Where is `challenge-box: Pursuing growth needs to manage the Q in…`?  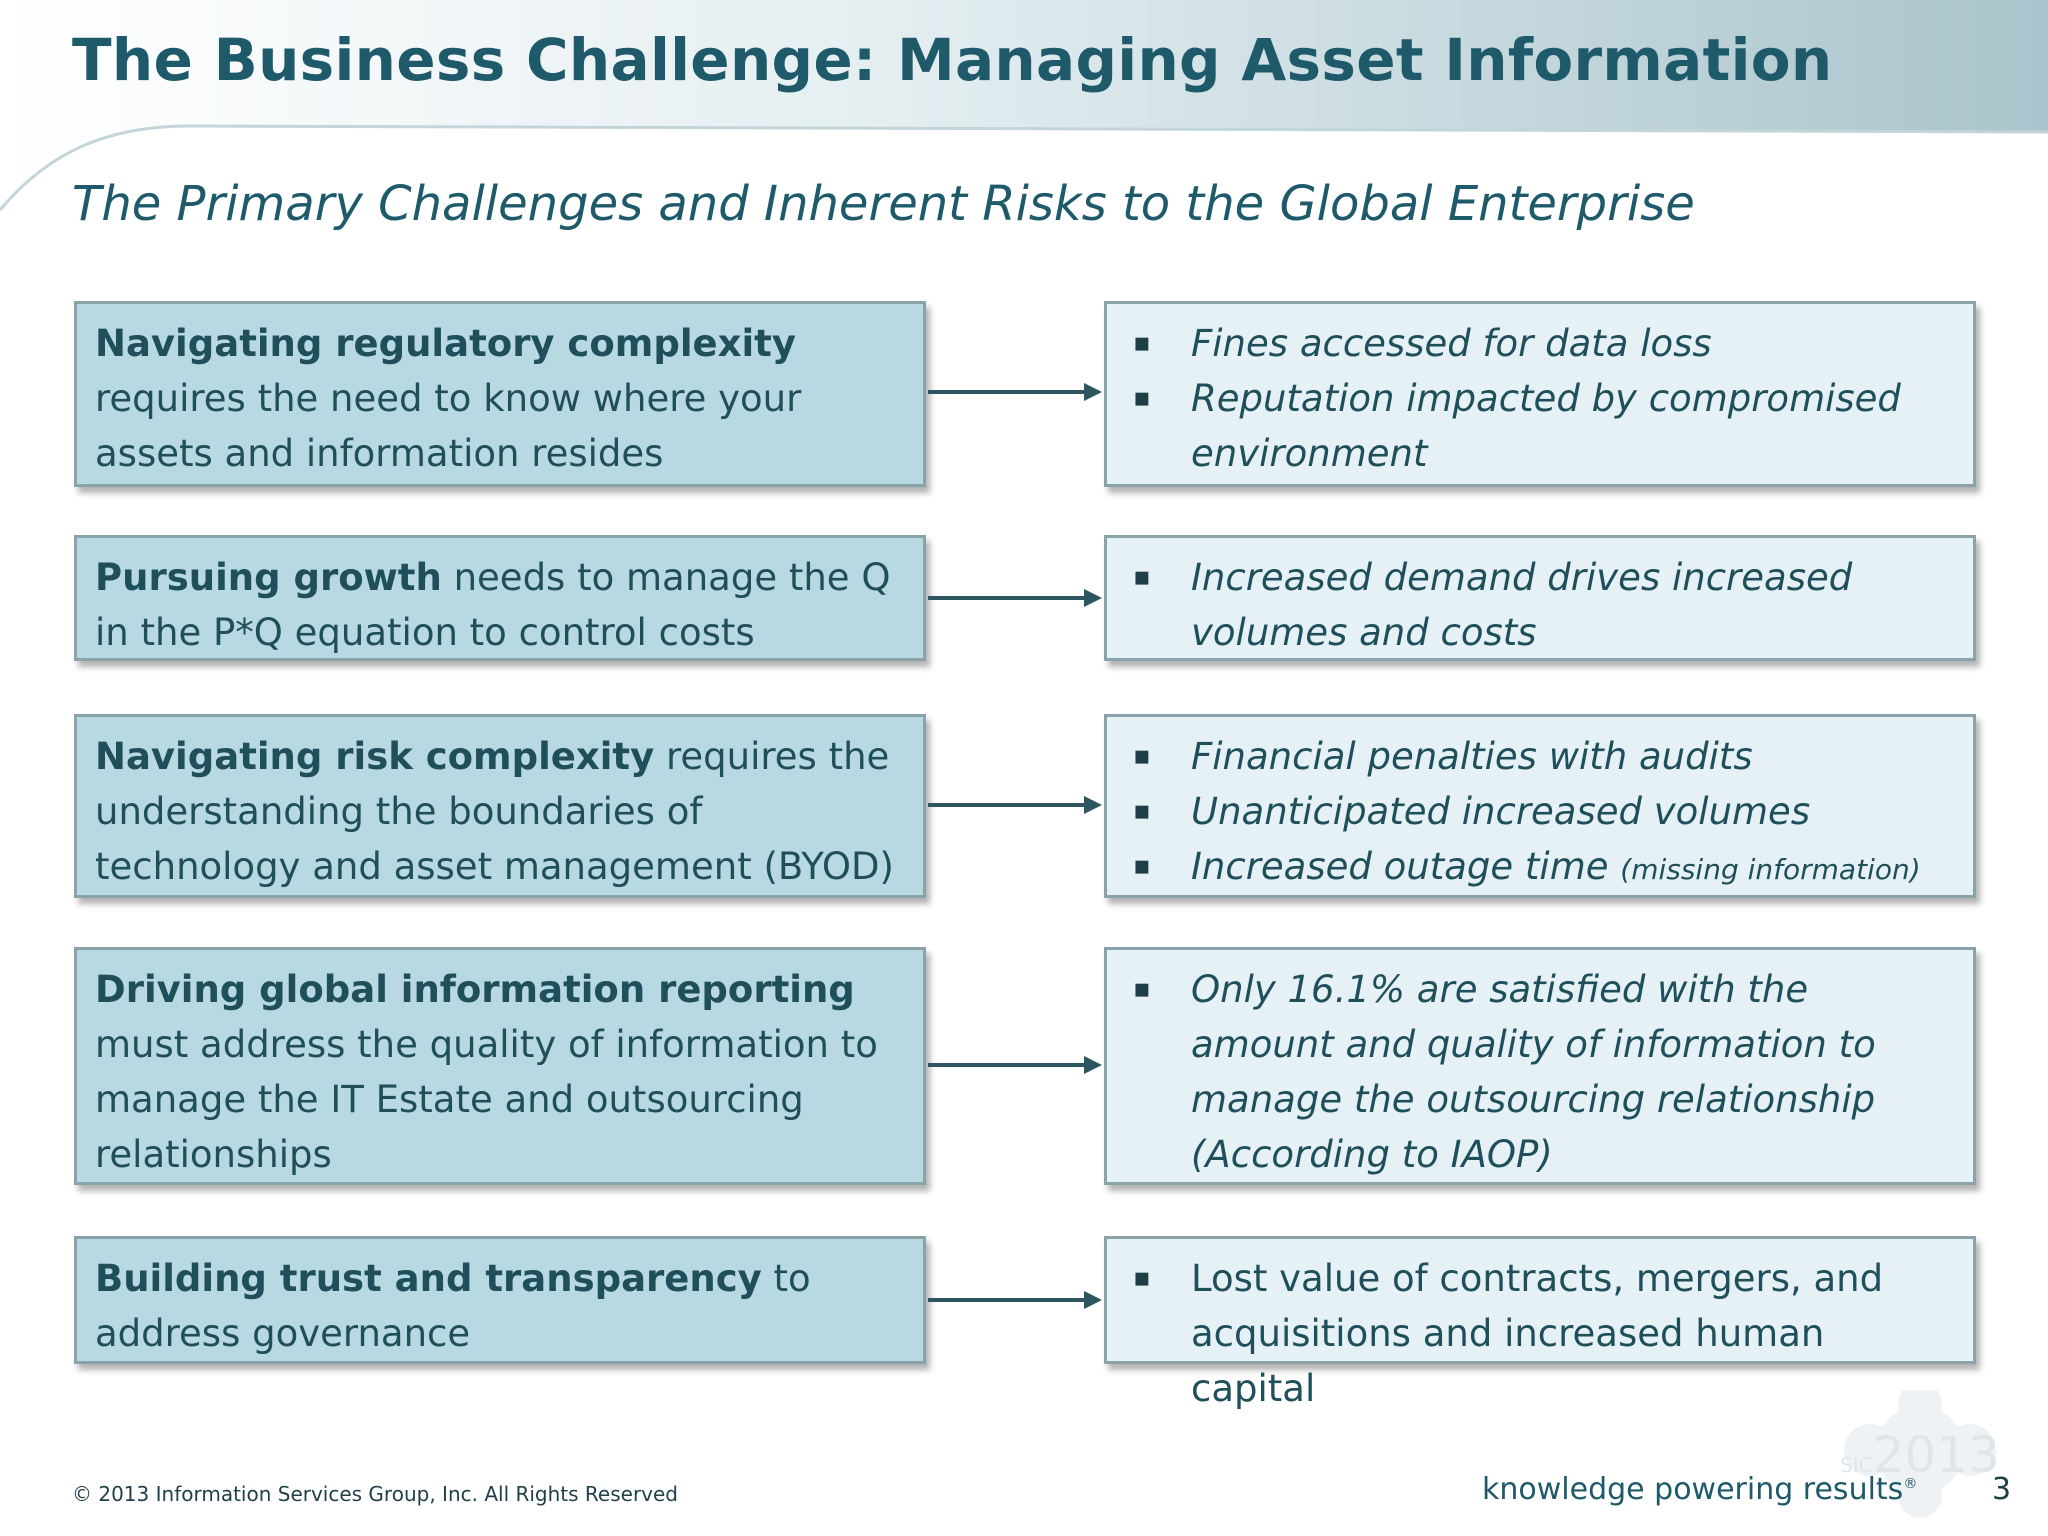
challenge-box: Pursuing growth needs to manage the Q in… is located at coordinates (500, 598).